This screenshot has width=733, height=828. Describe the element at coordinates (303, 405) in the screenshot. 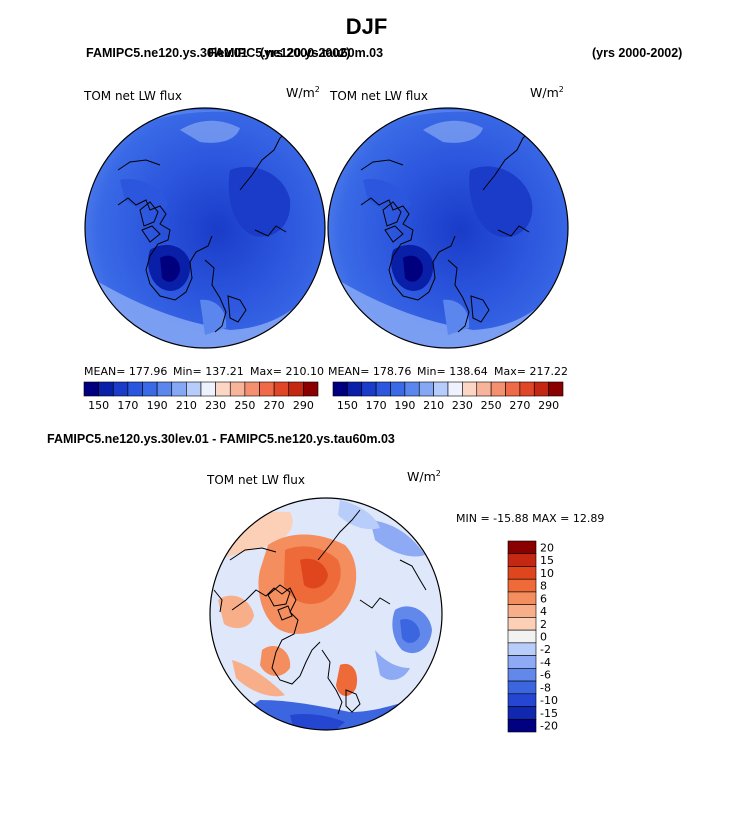

I see `colorbar-1-tick-label: 290` at that location.